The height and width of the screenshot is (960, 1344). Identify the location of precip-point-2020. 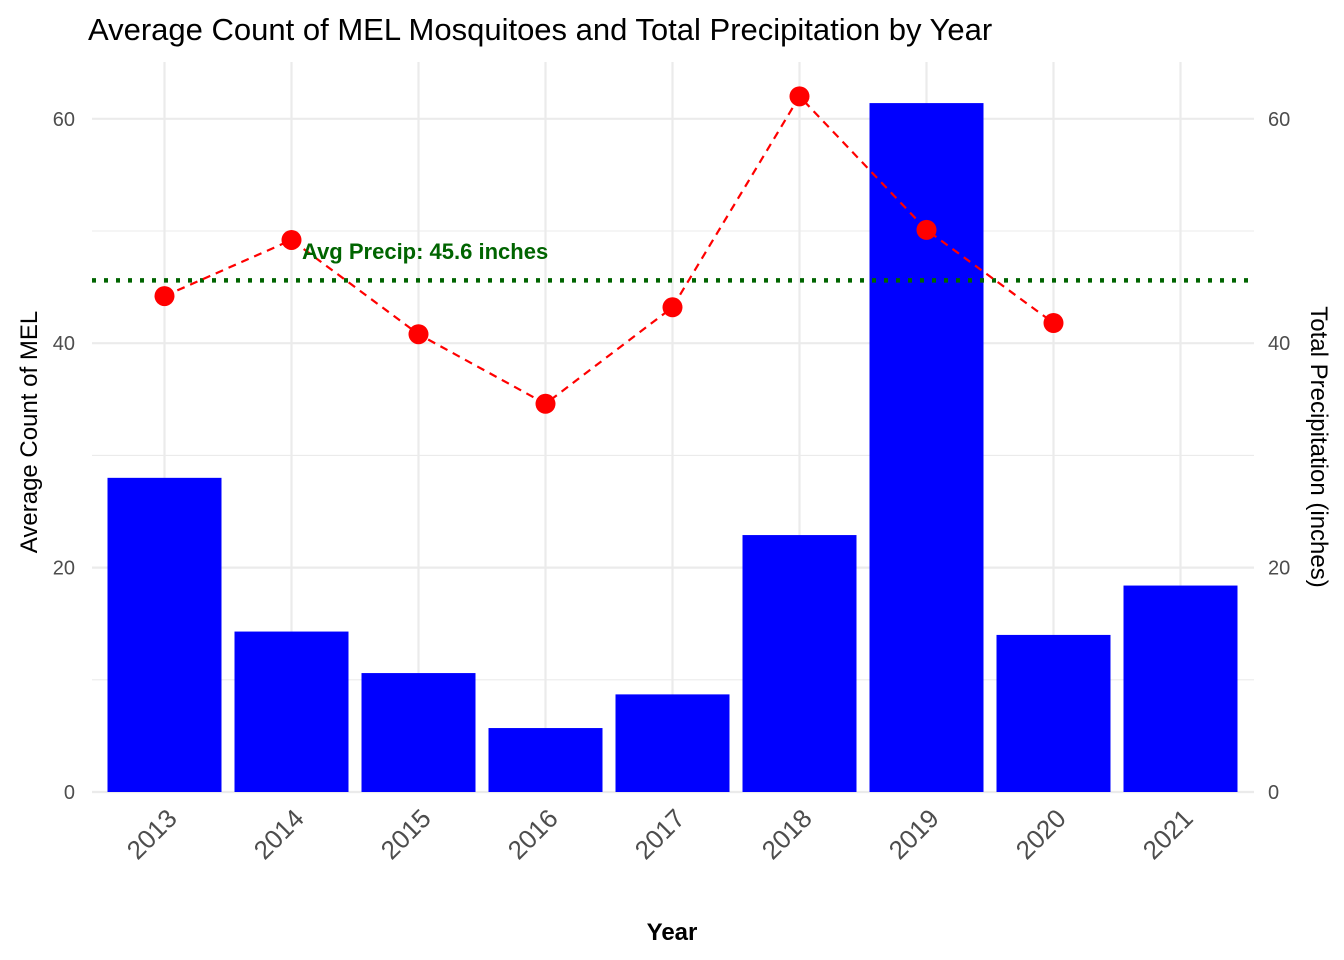
(1053, 323).